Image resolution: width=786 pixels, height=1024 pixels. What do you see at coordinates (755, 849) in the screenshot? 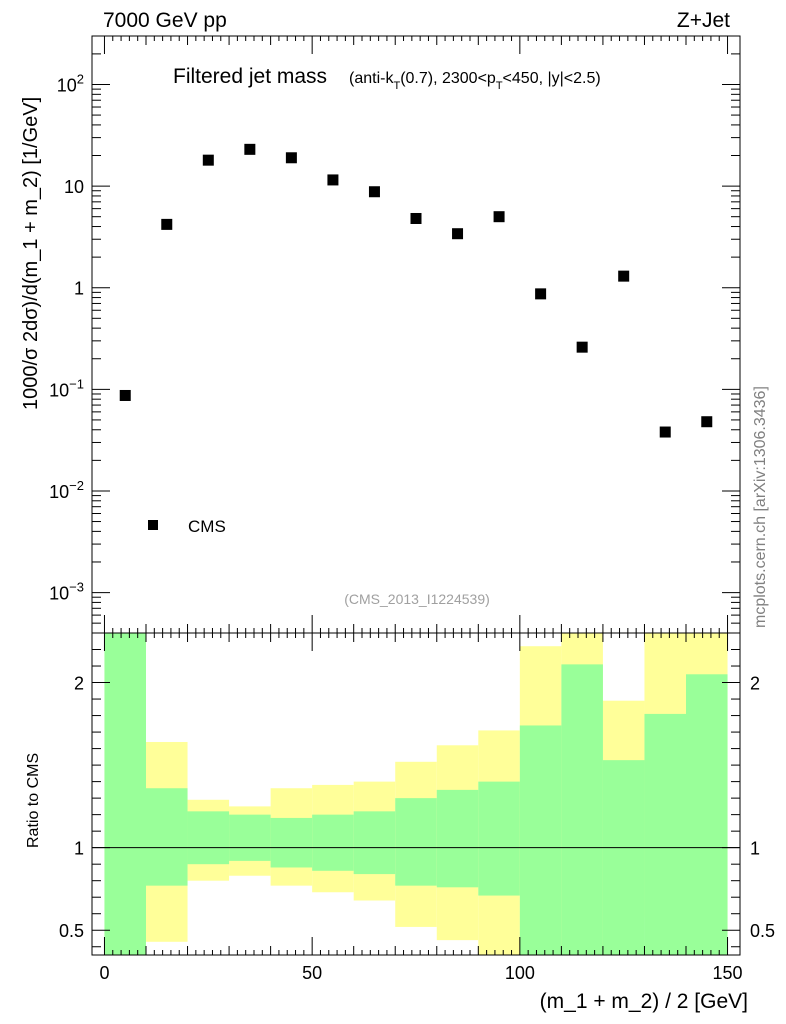
I see `ratio-y-tick-label-right: 1` at bounding box center [755, 849].